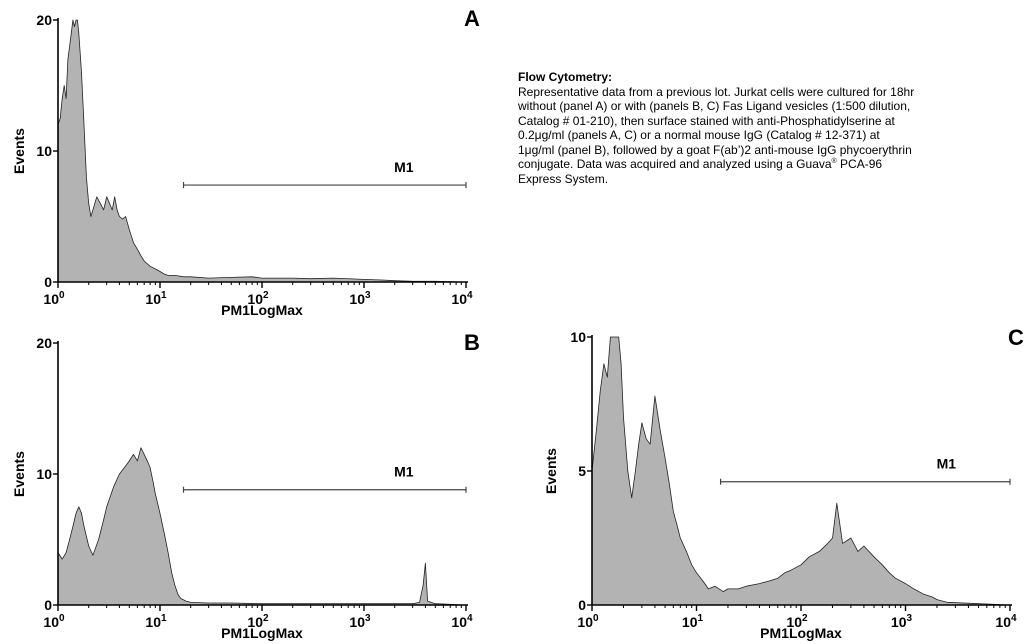 The height and width of the screenshot is (644, 1026). What do you see at coordinates (472, 342) in the screenshot?
I see `panel-label: B` at bounding box center [472, 342].